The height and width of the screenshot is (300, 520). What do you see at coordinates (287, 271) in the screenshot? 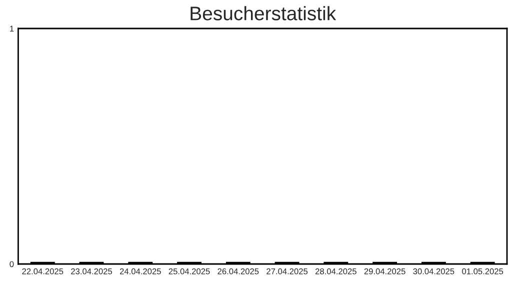
I see `x-tick-label: 27.04.2025` at bounding box center [287, 271].